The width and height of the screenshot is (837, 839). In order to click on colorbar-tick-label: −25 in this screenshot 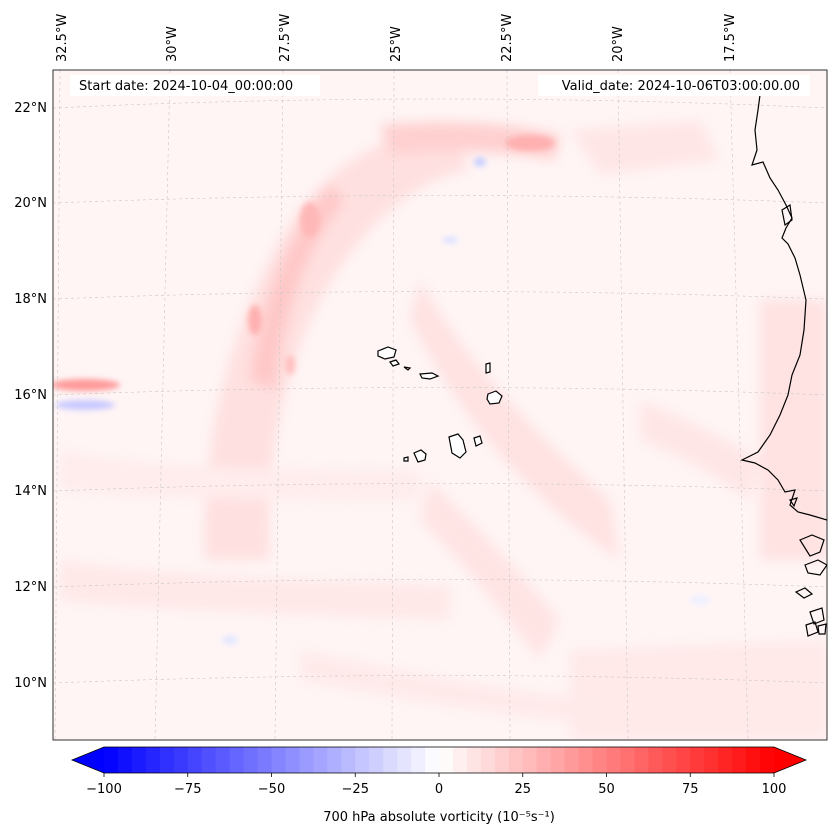, I will do `click(355, 789)`.